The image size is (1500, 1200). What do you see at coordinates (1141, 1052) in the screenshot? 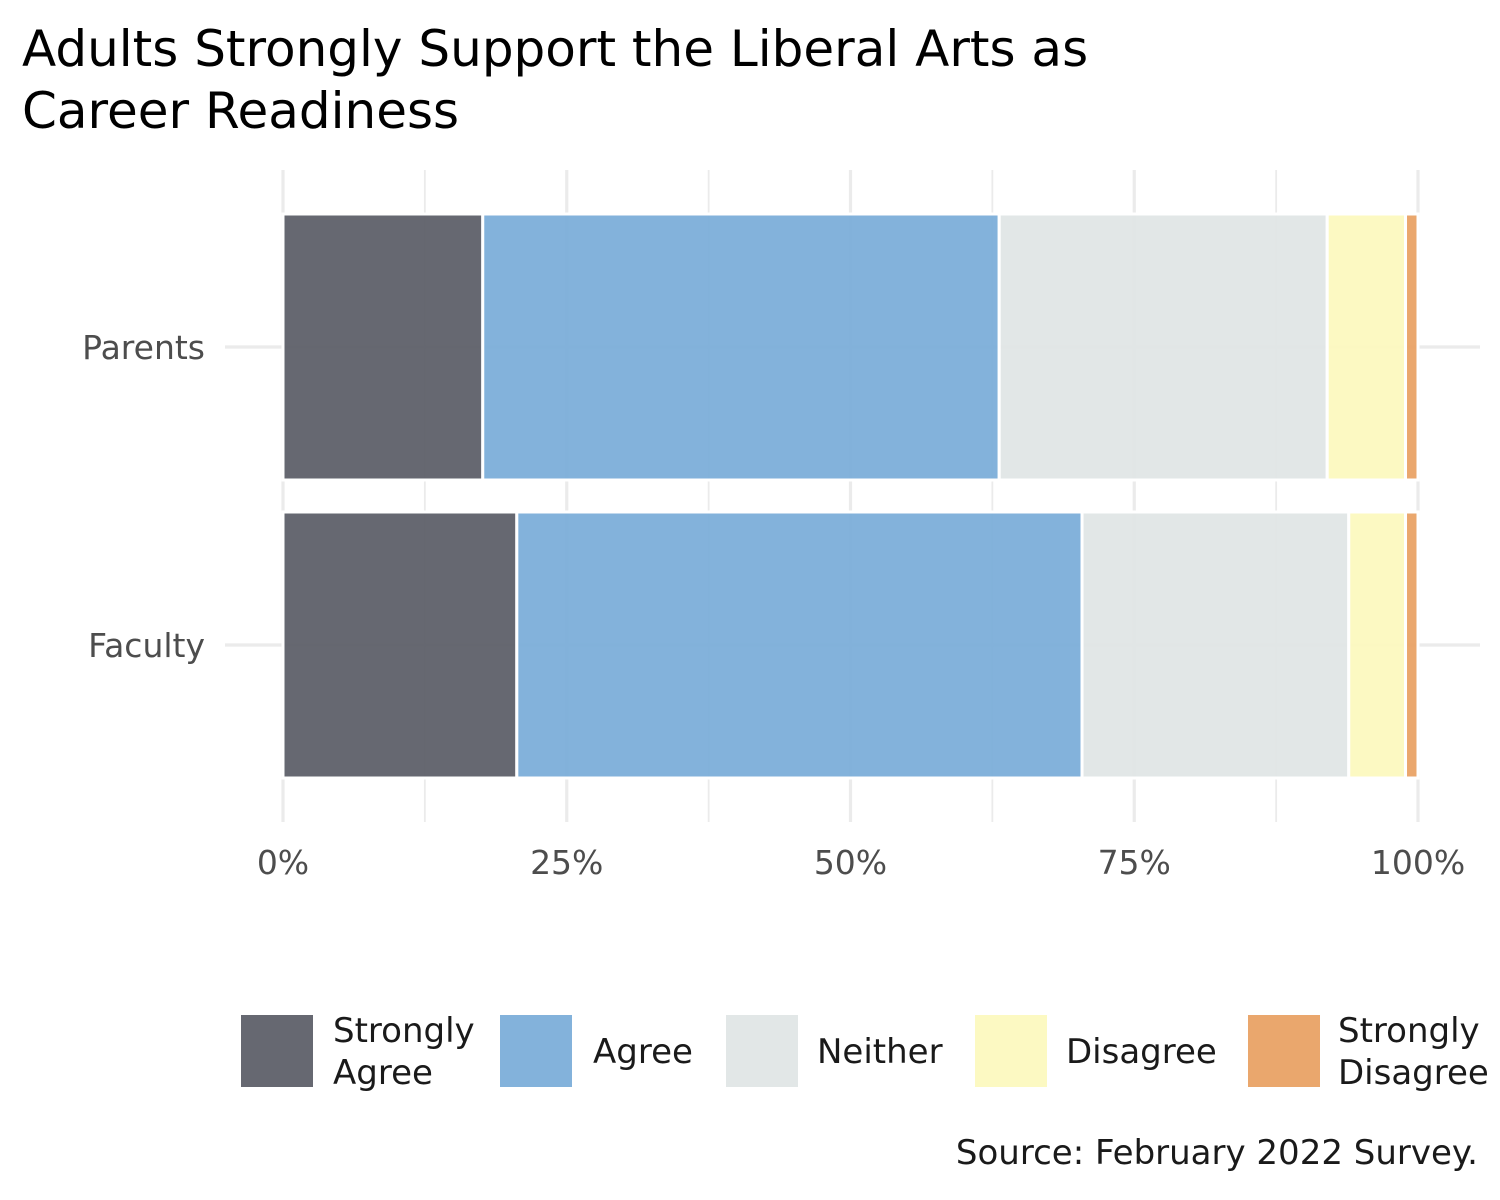
I see `legend-label-disagree: Disagree` at bounding box center [1141, 1052].